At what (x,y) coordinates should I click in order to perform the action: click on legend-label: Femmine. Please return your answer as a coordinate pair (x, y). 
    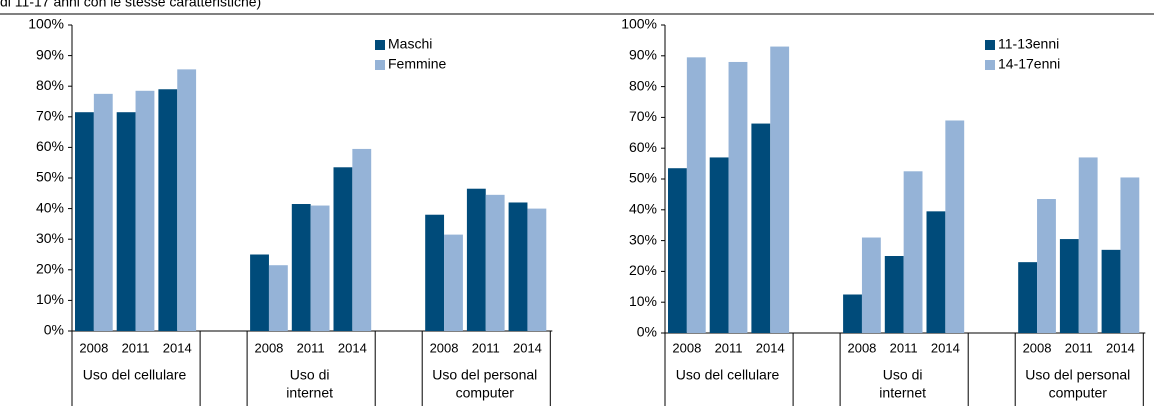
    Looking at the image, I should click on (417, 64).